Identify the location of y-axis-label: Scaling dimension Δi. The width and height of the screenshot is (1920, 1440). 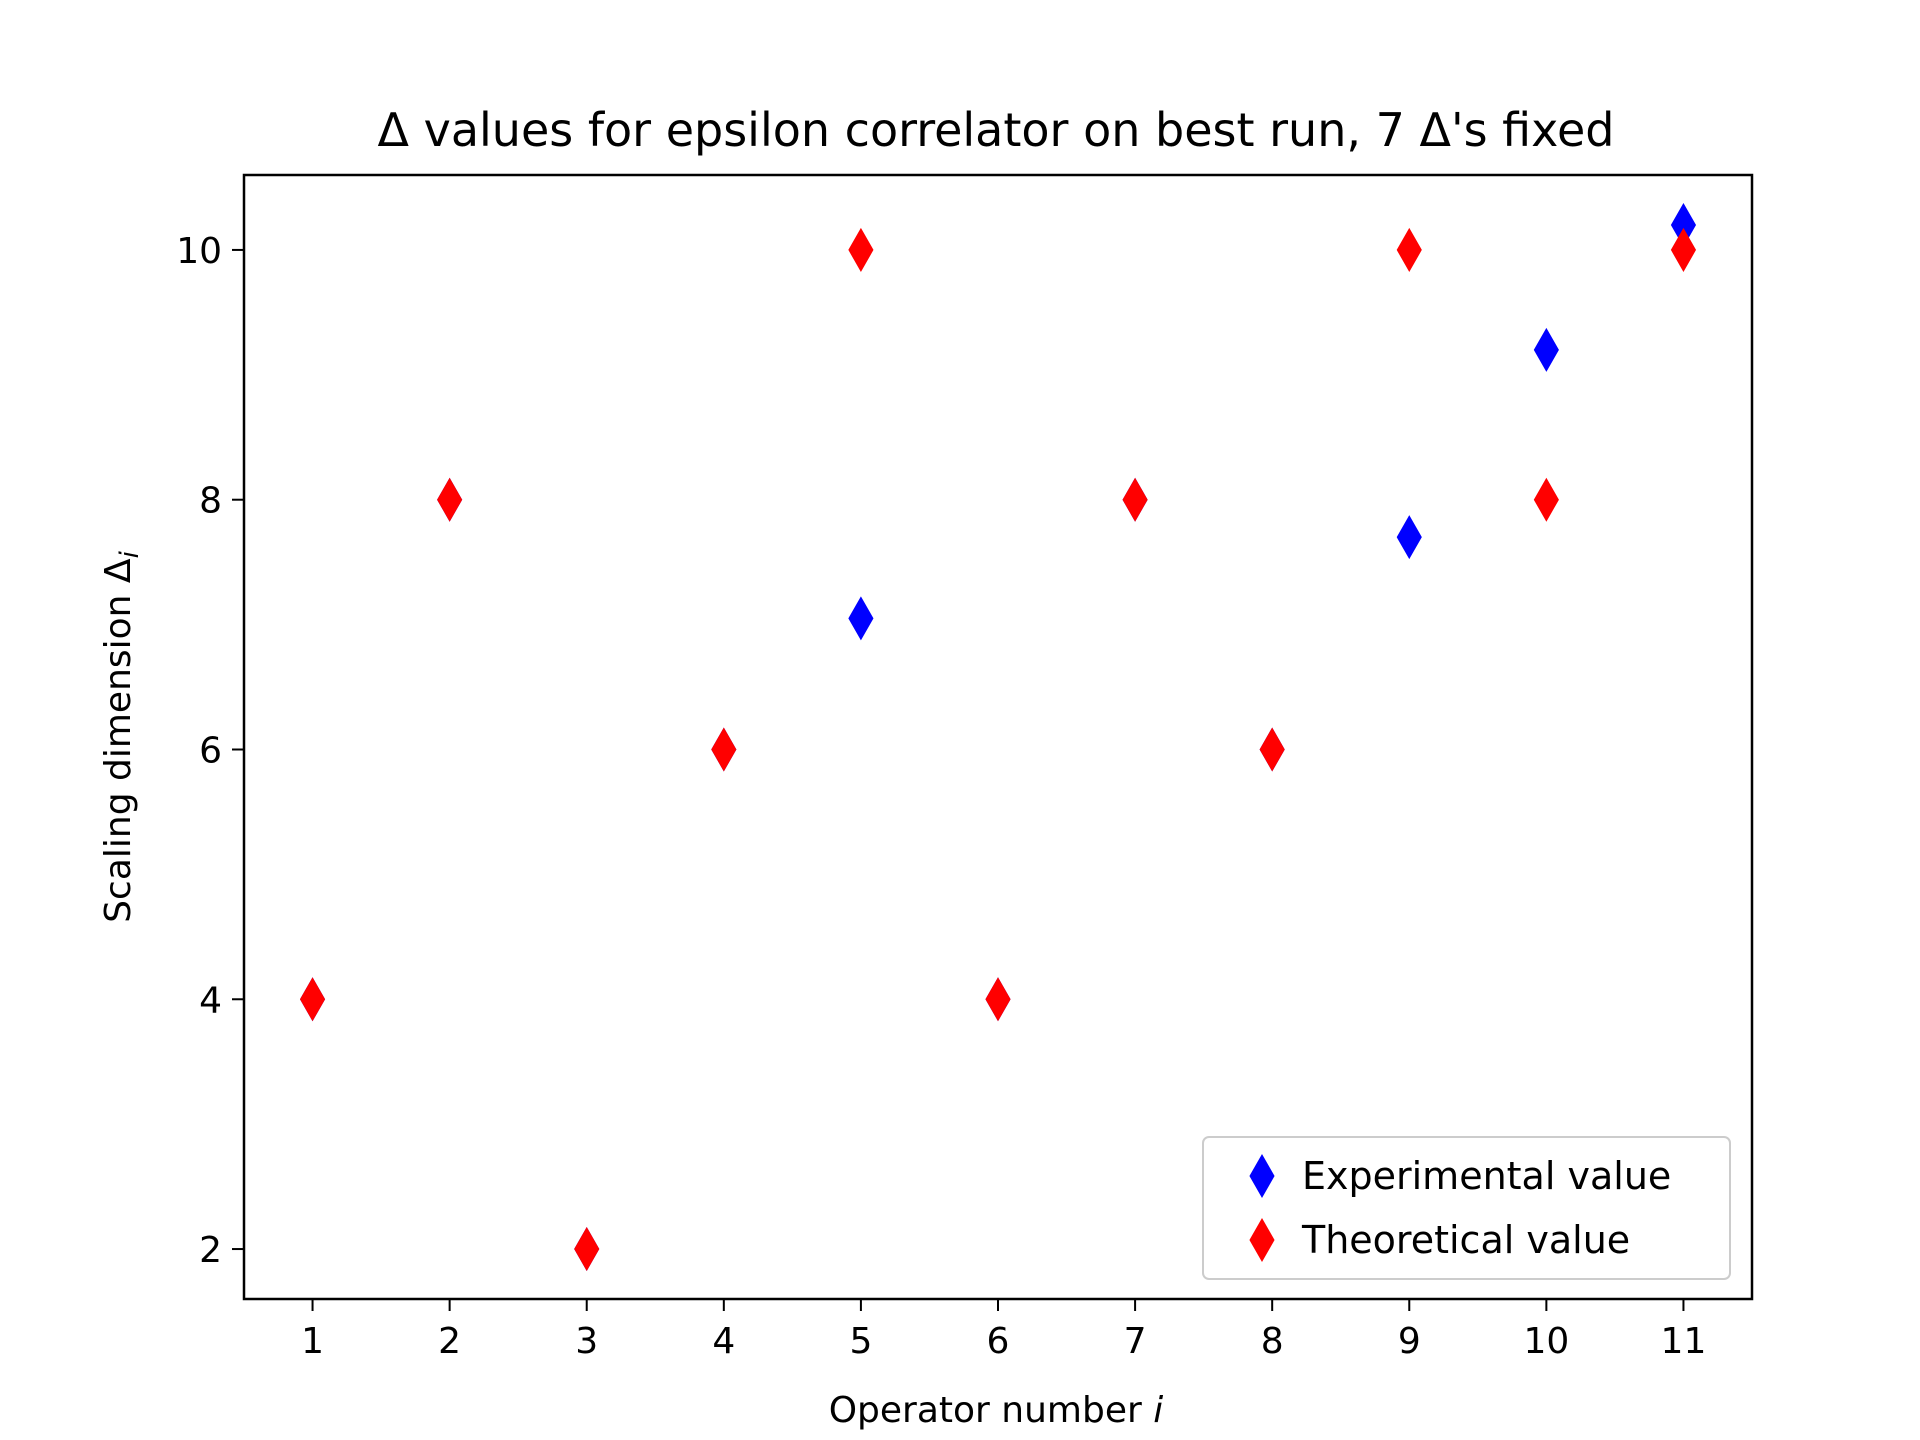
(121, 736).